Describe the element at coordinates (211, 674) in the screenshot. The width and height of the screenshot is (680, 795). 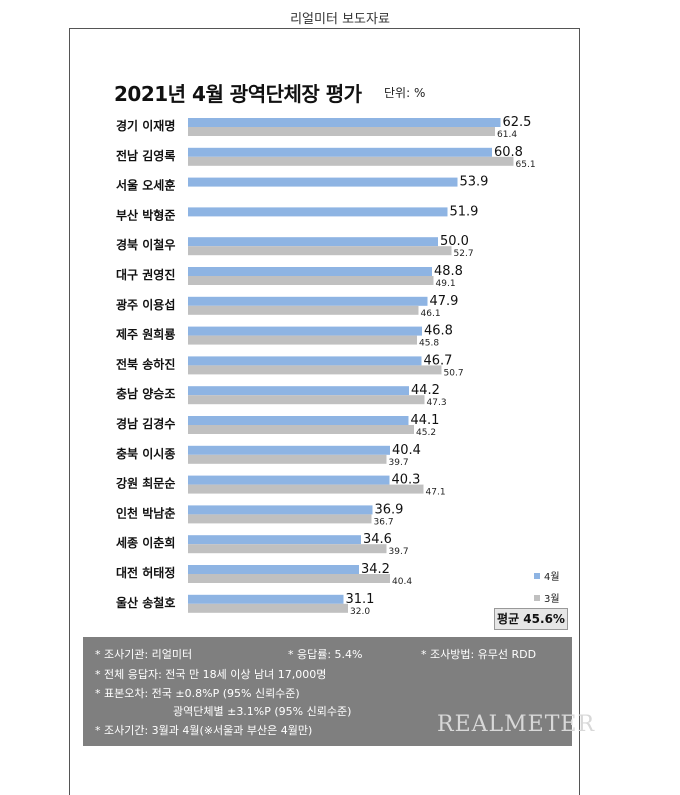
I see `info-respondents: * 전체 응답자: 전국 만 18세 이상 남녀 17,000명` at that location.